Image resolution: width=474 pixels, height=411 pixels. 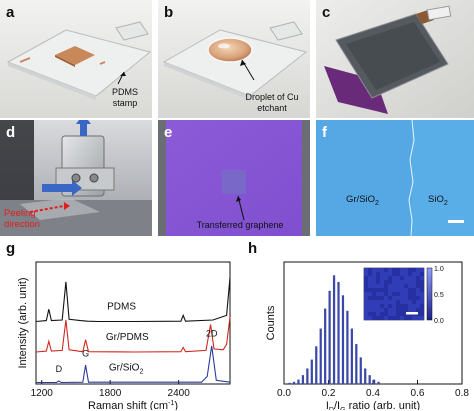 What do you see at coordinates (212, 334) in the screenshot?
I see `raman-peak-label: 2D` at bounding box center [212, 334].